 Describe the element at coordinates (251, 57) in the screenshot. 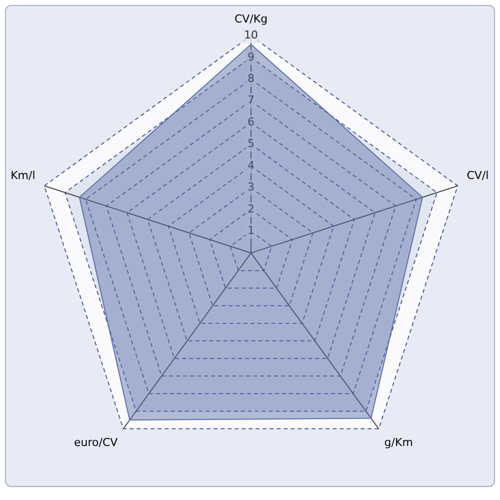

I see `y-tick-label: 9` at that location.